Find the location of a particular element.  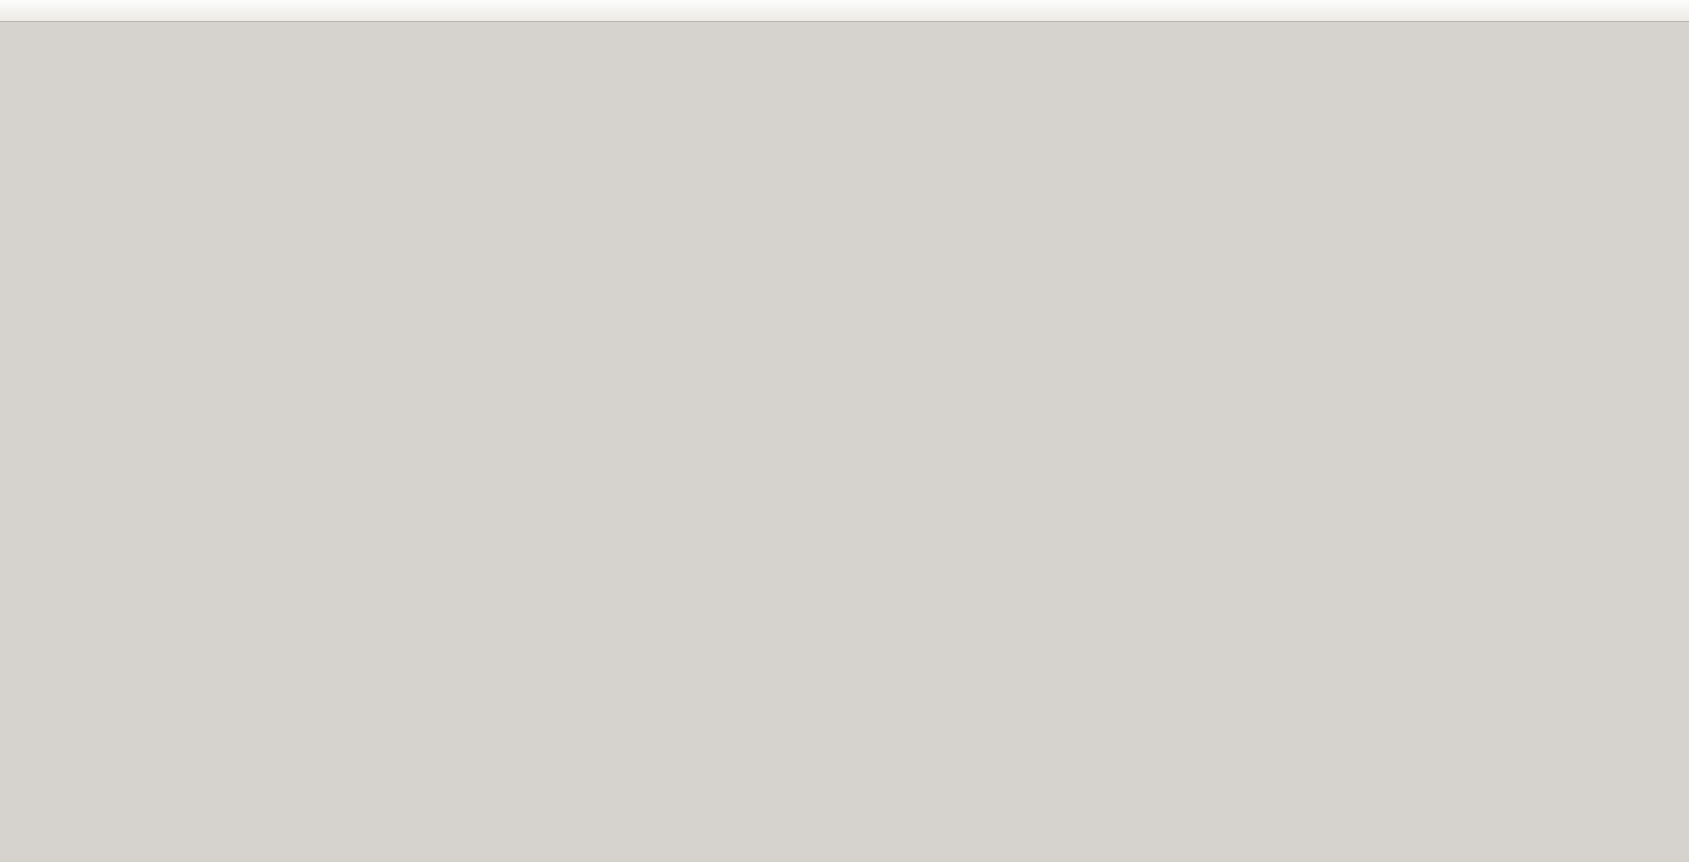

macd-indicator-label is located at coordinates (11, 612).